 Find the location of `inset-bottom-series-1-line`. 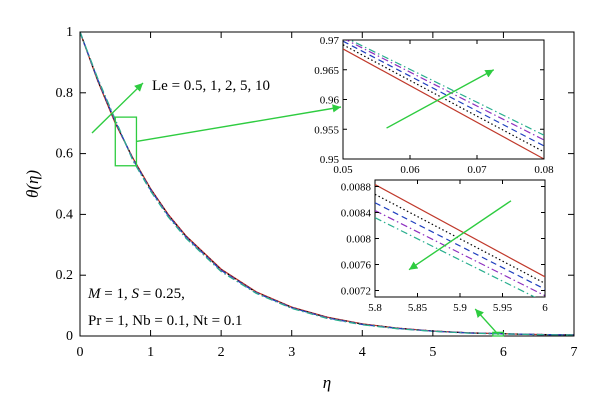

inset-bottom-series-1-line is located at coordinates (460, 231).